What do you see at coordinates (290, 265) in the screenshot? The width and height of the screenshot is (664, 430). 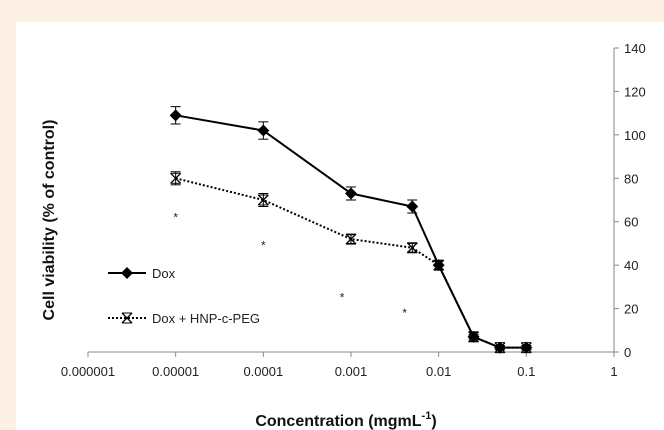 I see `annotations: * * * *` at bounding box center [290, 265].